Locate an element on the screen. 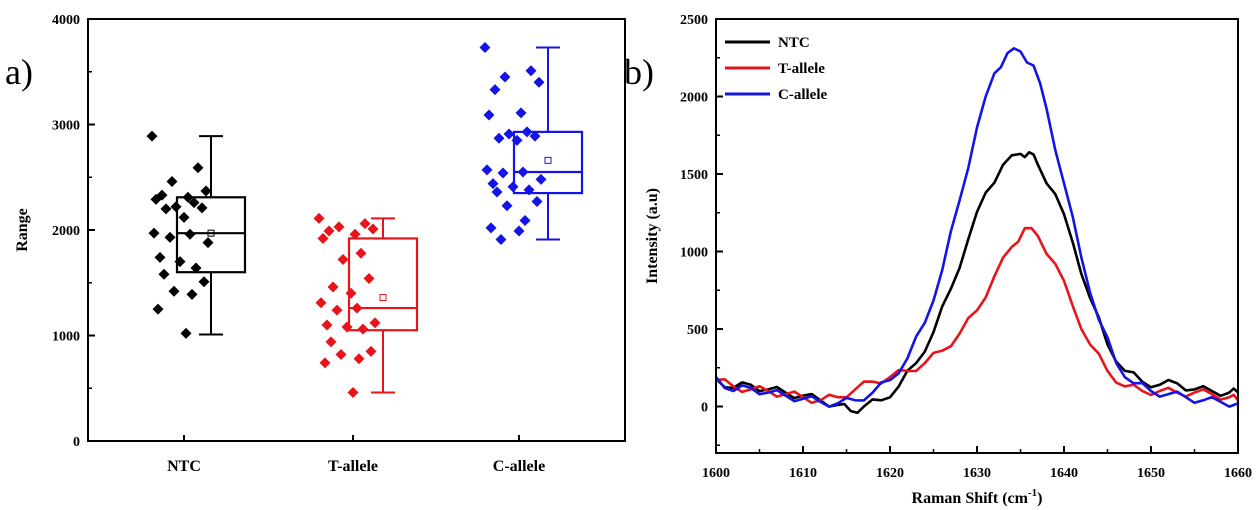 The width and height of the screenshot is (1257, 510). x-category-label: T-allele is located at coordinates (353, 466).